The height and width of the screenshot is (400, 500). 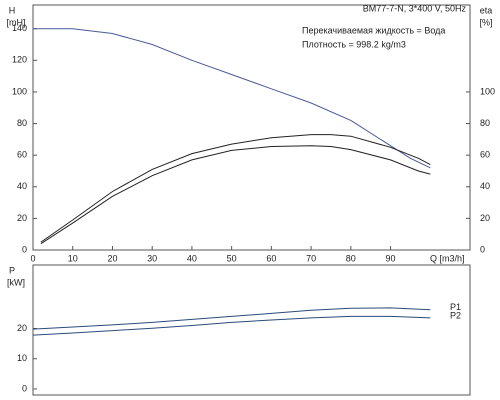 What do you see at coordinates (152, 258) in the screenshot?
I see `x-tick-label: 30` at bounding box center [152, 258].